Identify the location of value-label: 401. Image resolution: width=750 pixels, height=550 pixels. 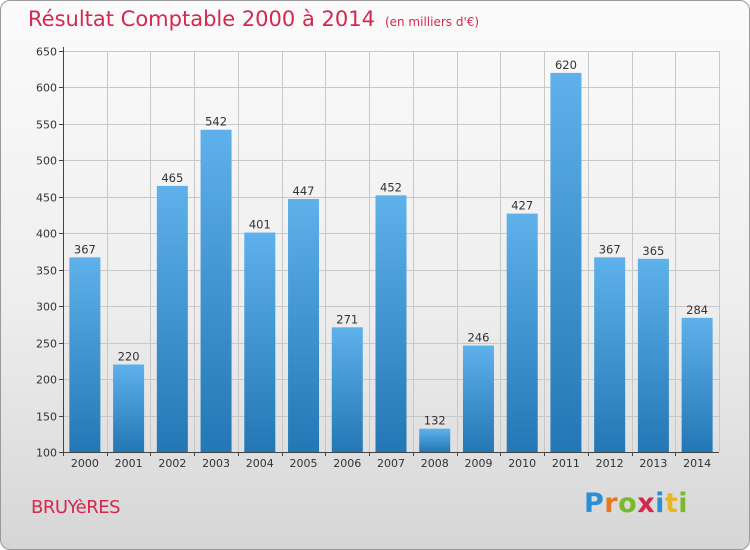
(260, 225).